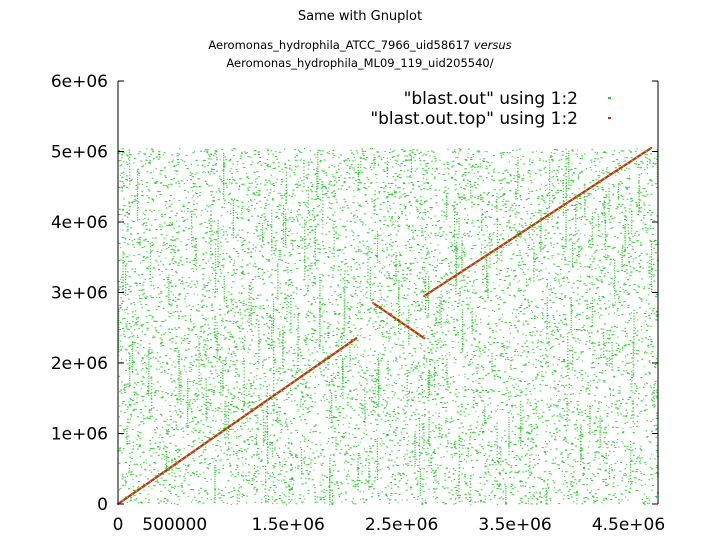 Image resolution: width=720 pixels, height=540 pixels. Describe the element at coordinates (514, 525) in the screenshot. I see `x-tick-label: 3.5e+06` at that location.